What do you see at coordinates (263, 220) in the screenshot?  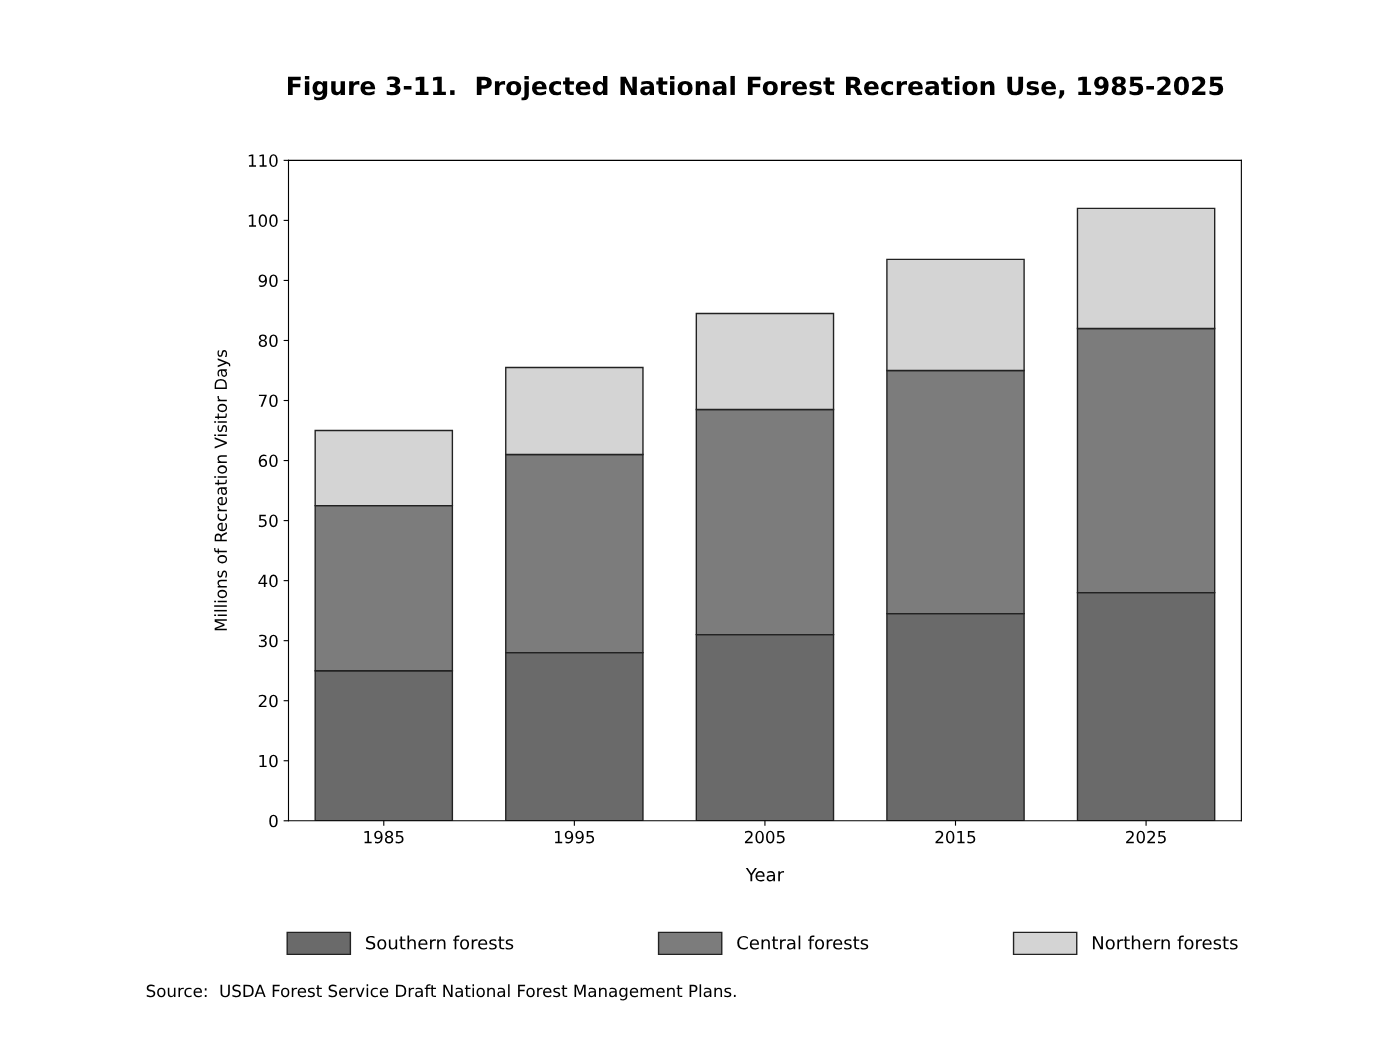 I see `y-tick-label: 100` at bounding box center [263, 220].